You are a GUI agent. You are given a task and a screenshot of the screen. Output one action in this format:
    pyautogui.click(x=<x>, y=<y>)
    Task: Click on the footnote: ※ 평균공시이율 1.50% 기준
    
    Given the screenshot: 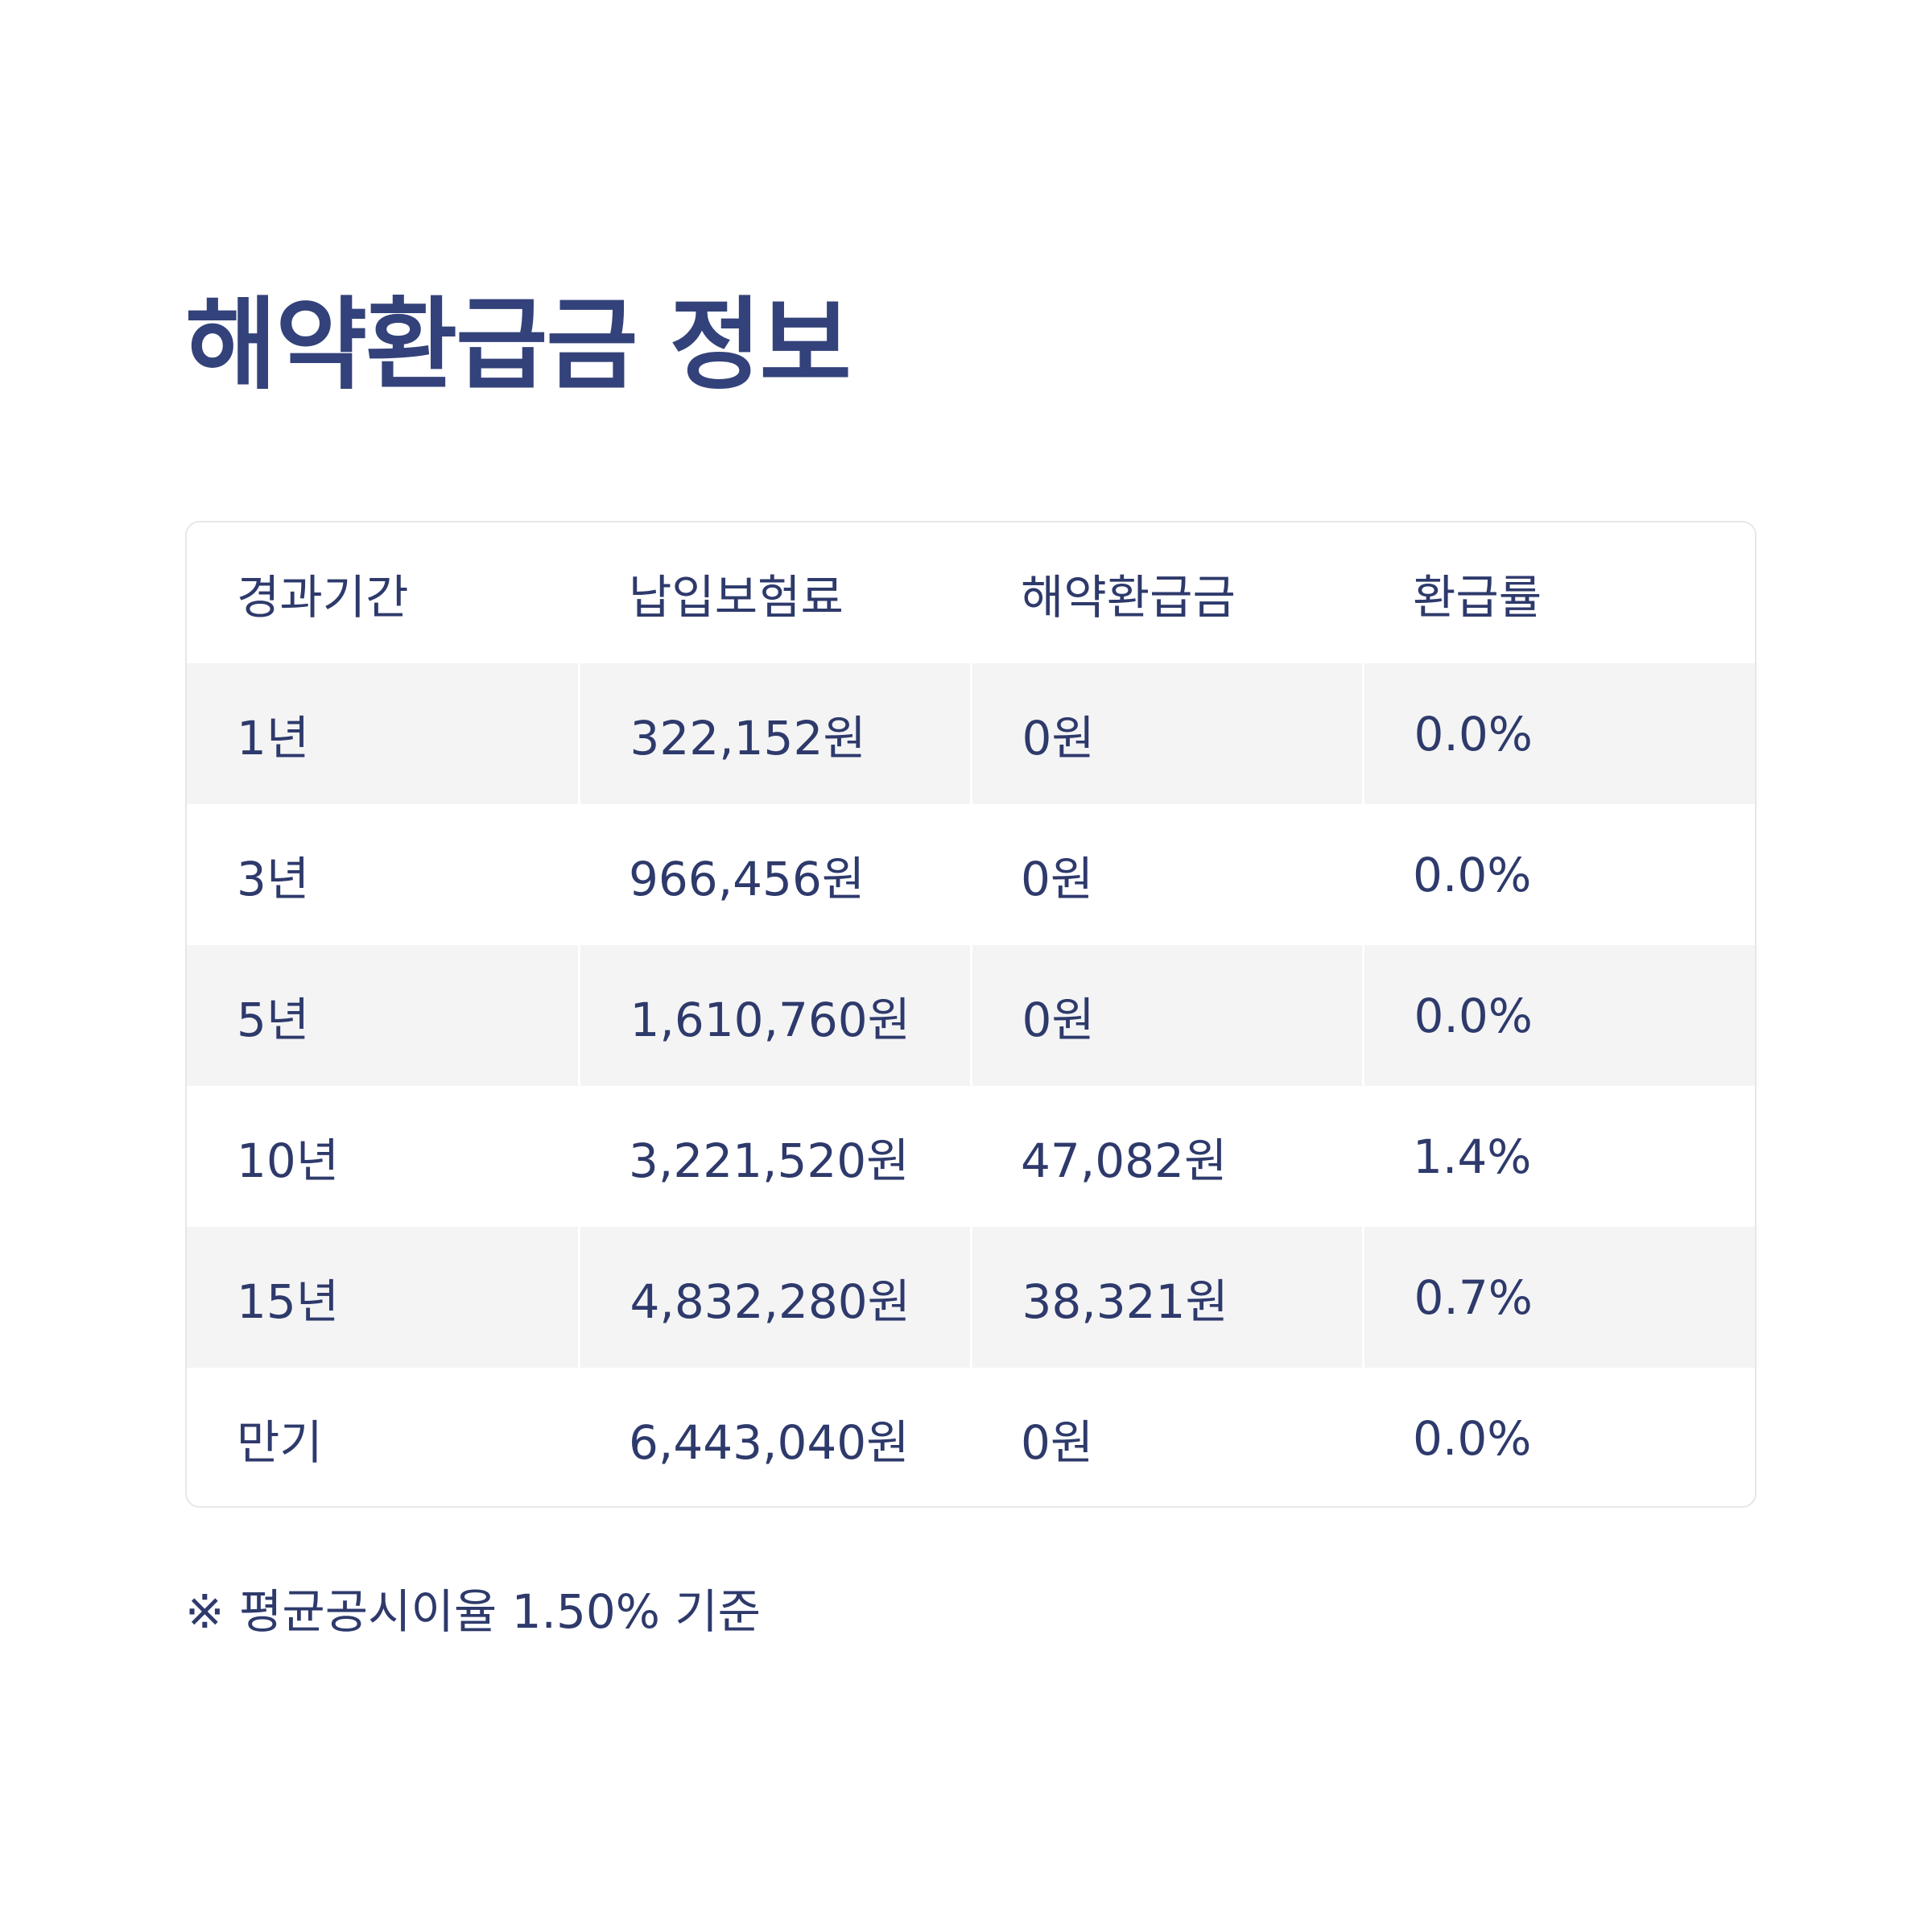 What is the action you would take?
    pyautogui.click(x=473, y=1611)
    